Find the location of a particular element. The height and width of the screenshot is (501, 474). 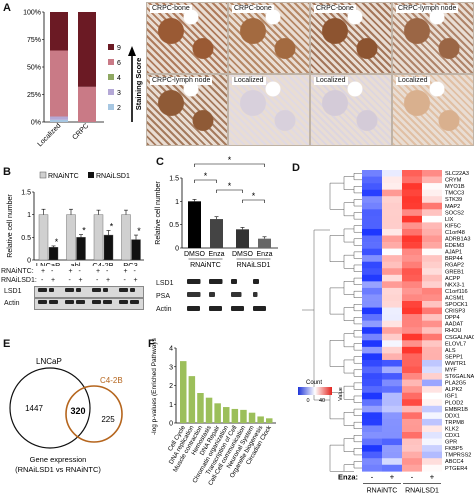

x-tick-label: C4-2B is located at coordinates (102, 263).